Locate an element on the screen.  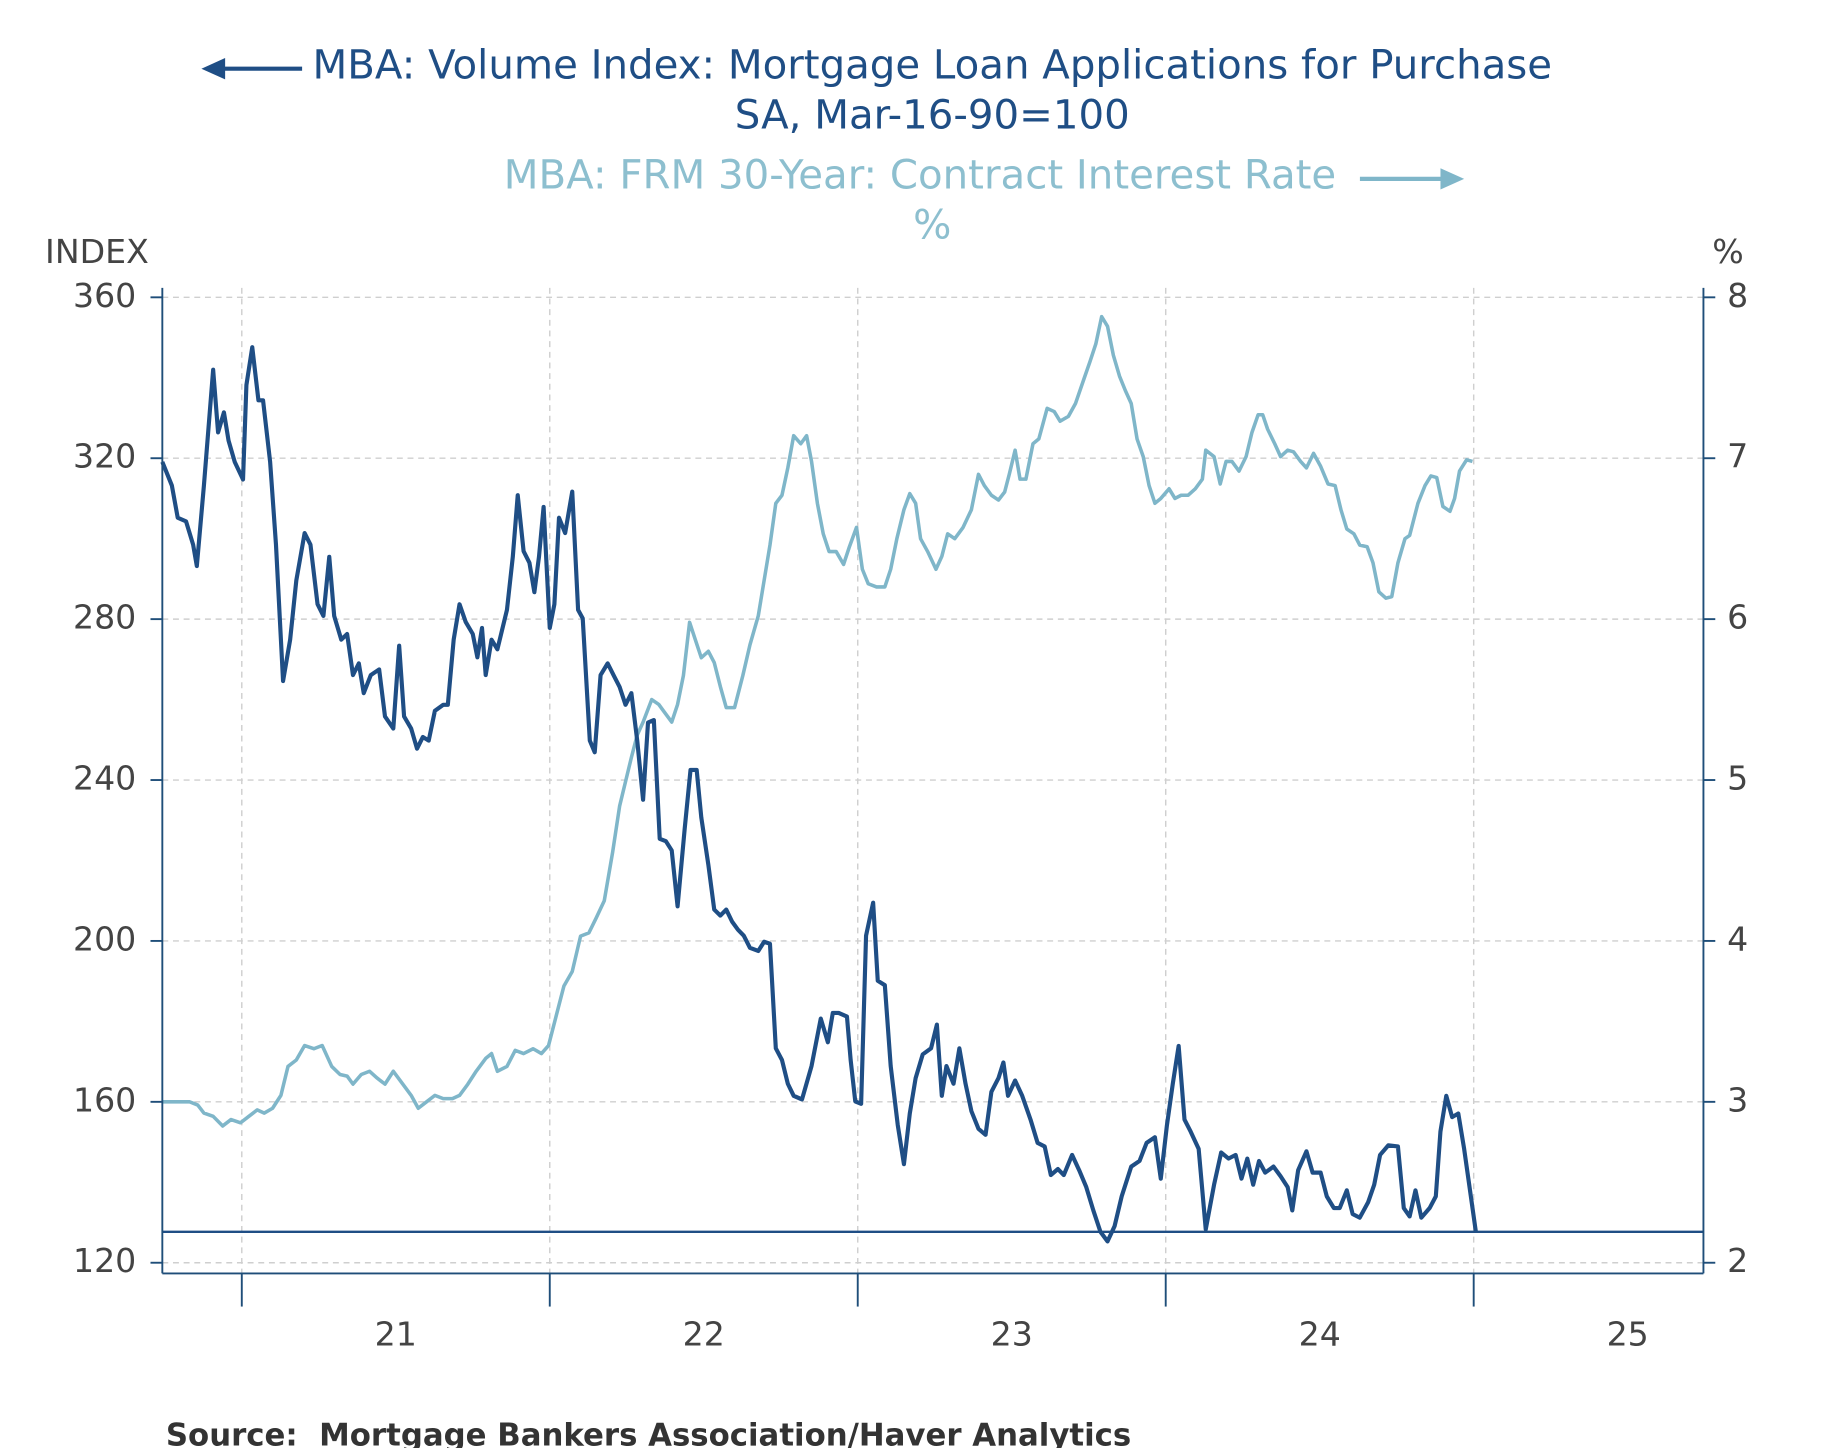
x-tick-label: 21 is located at coordinates (396, 1334).